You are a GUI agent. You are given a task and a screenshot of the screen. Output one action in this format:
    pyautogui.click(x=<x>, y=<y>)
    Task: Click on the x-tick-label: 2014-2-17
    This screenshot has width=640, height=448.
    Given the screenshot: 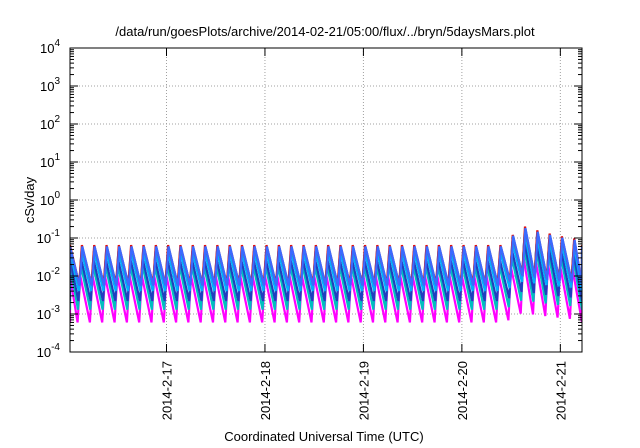 What is the action you would take?
    pyautogui.click(x=166, y=390)
    